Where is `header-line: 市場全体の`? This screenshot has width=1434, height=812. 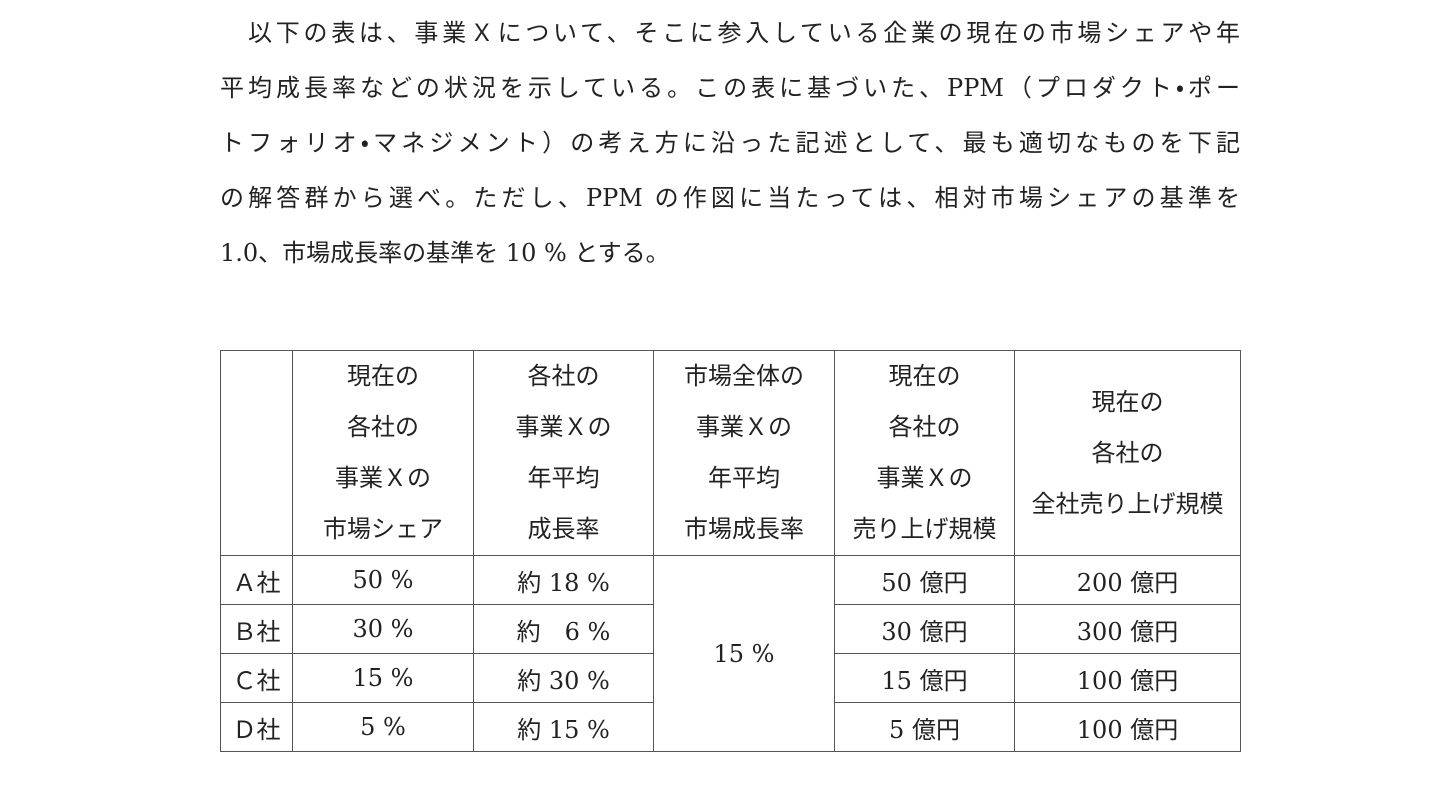 header-line: 市場全体の is located at coordinates (744, 376).